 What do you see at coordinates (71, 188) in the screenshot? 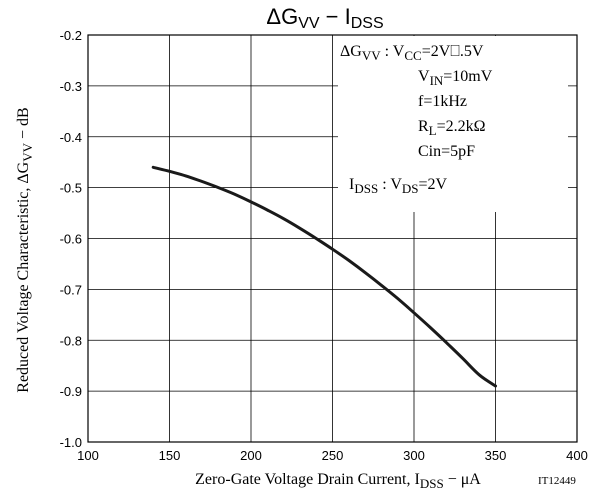
I see `y-tick-label: -0.5` at bounding box center [71, 188].